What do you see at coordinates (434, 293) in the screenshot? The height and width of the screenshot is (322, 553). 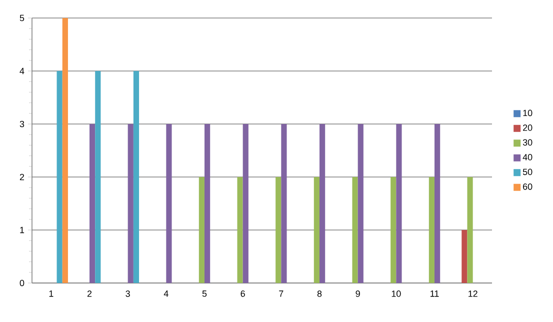 I see `x-tick-label: 11` at bounding box center [434, 293].